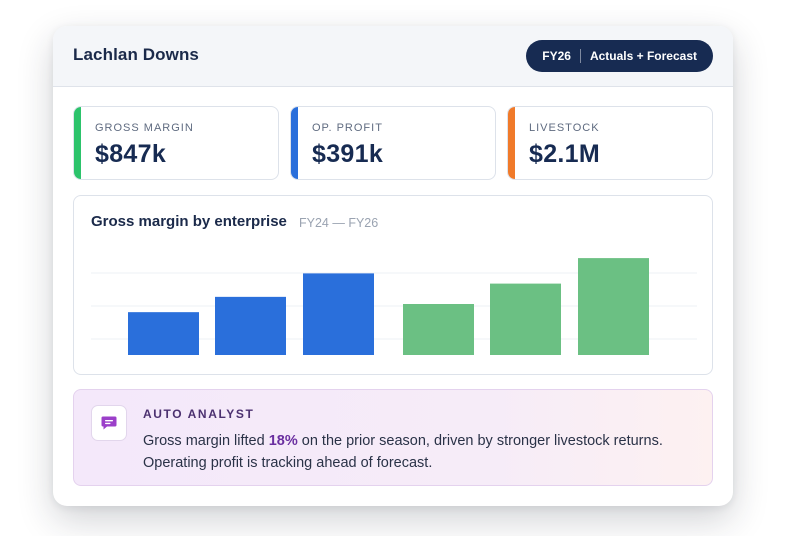 The image size is (786, 536). Describe the element at coordinates (283, 441) in the screenshot. I see `analyst-highlight: 18%` at that location.